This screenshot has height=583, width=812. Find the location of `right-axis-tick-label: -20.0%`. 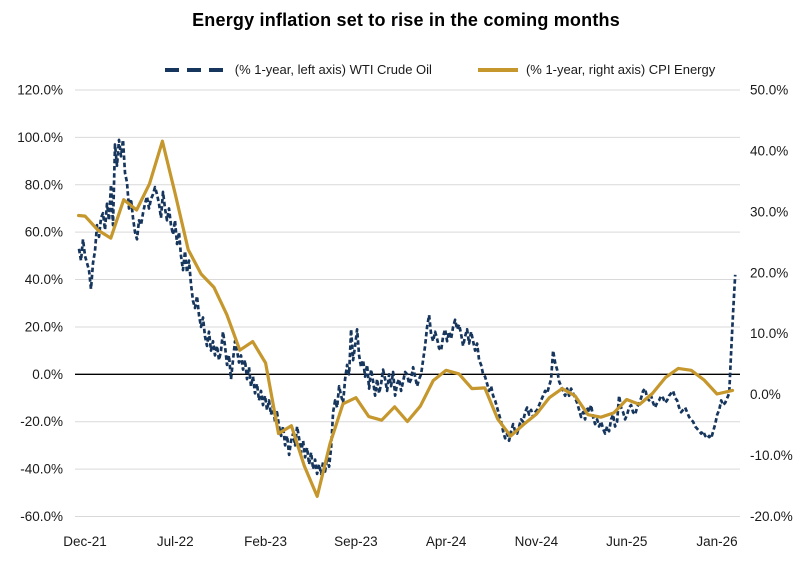

right-axis-tick-label: -20.0% is located at coordinates (771, 516).